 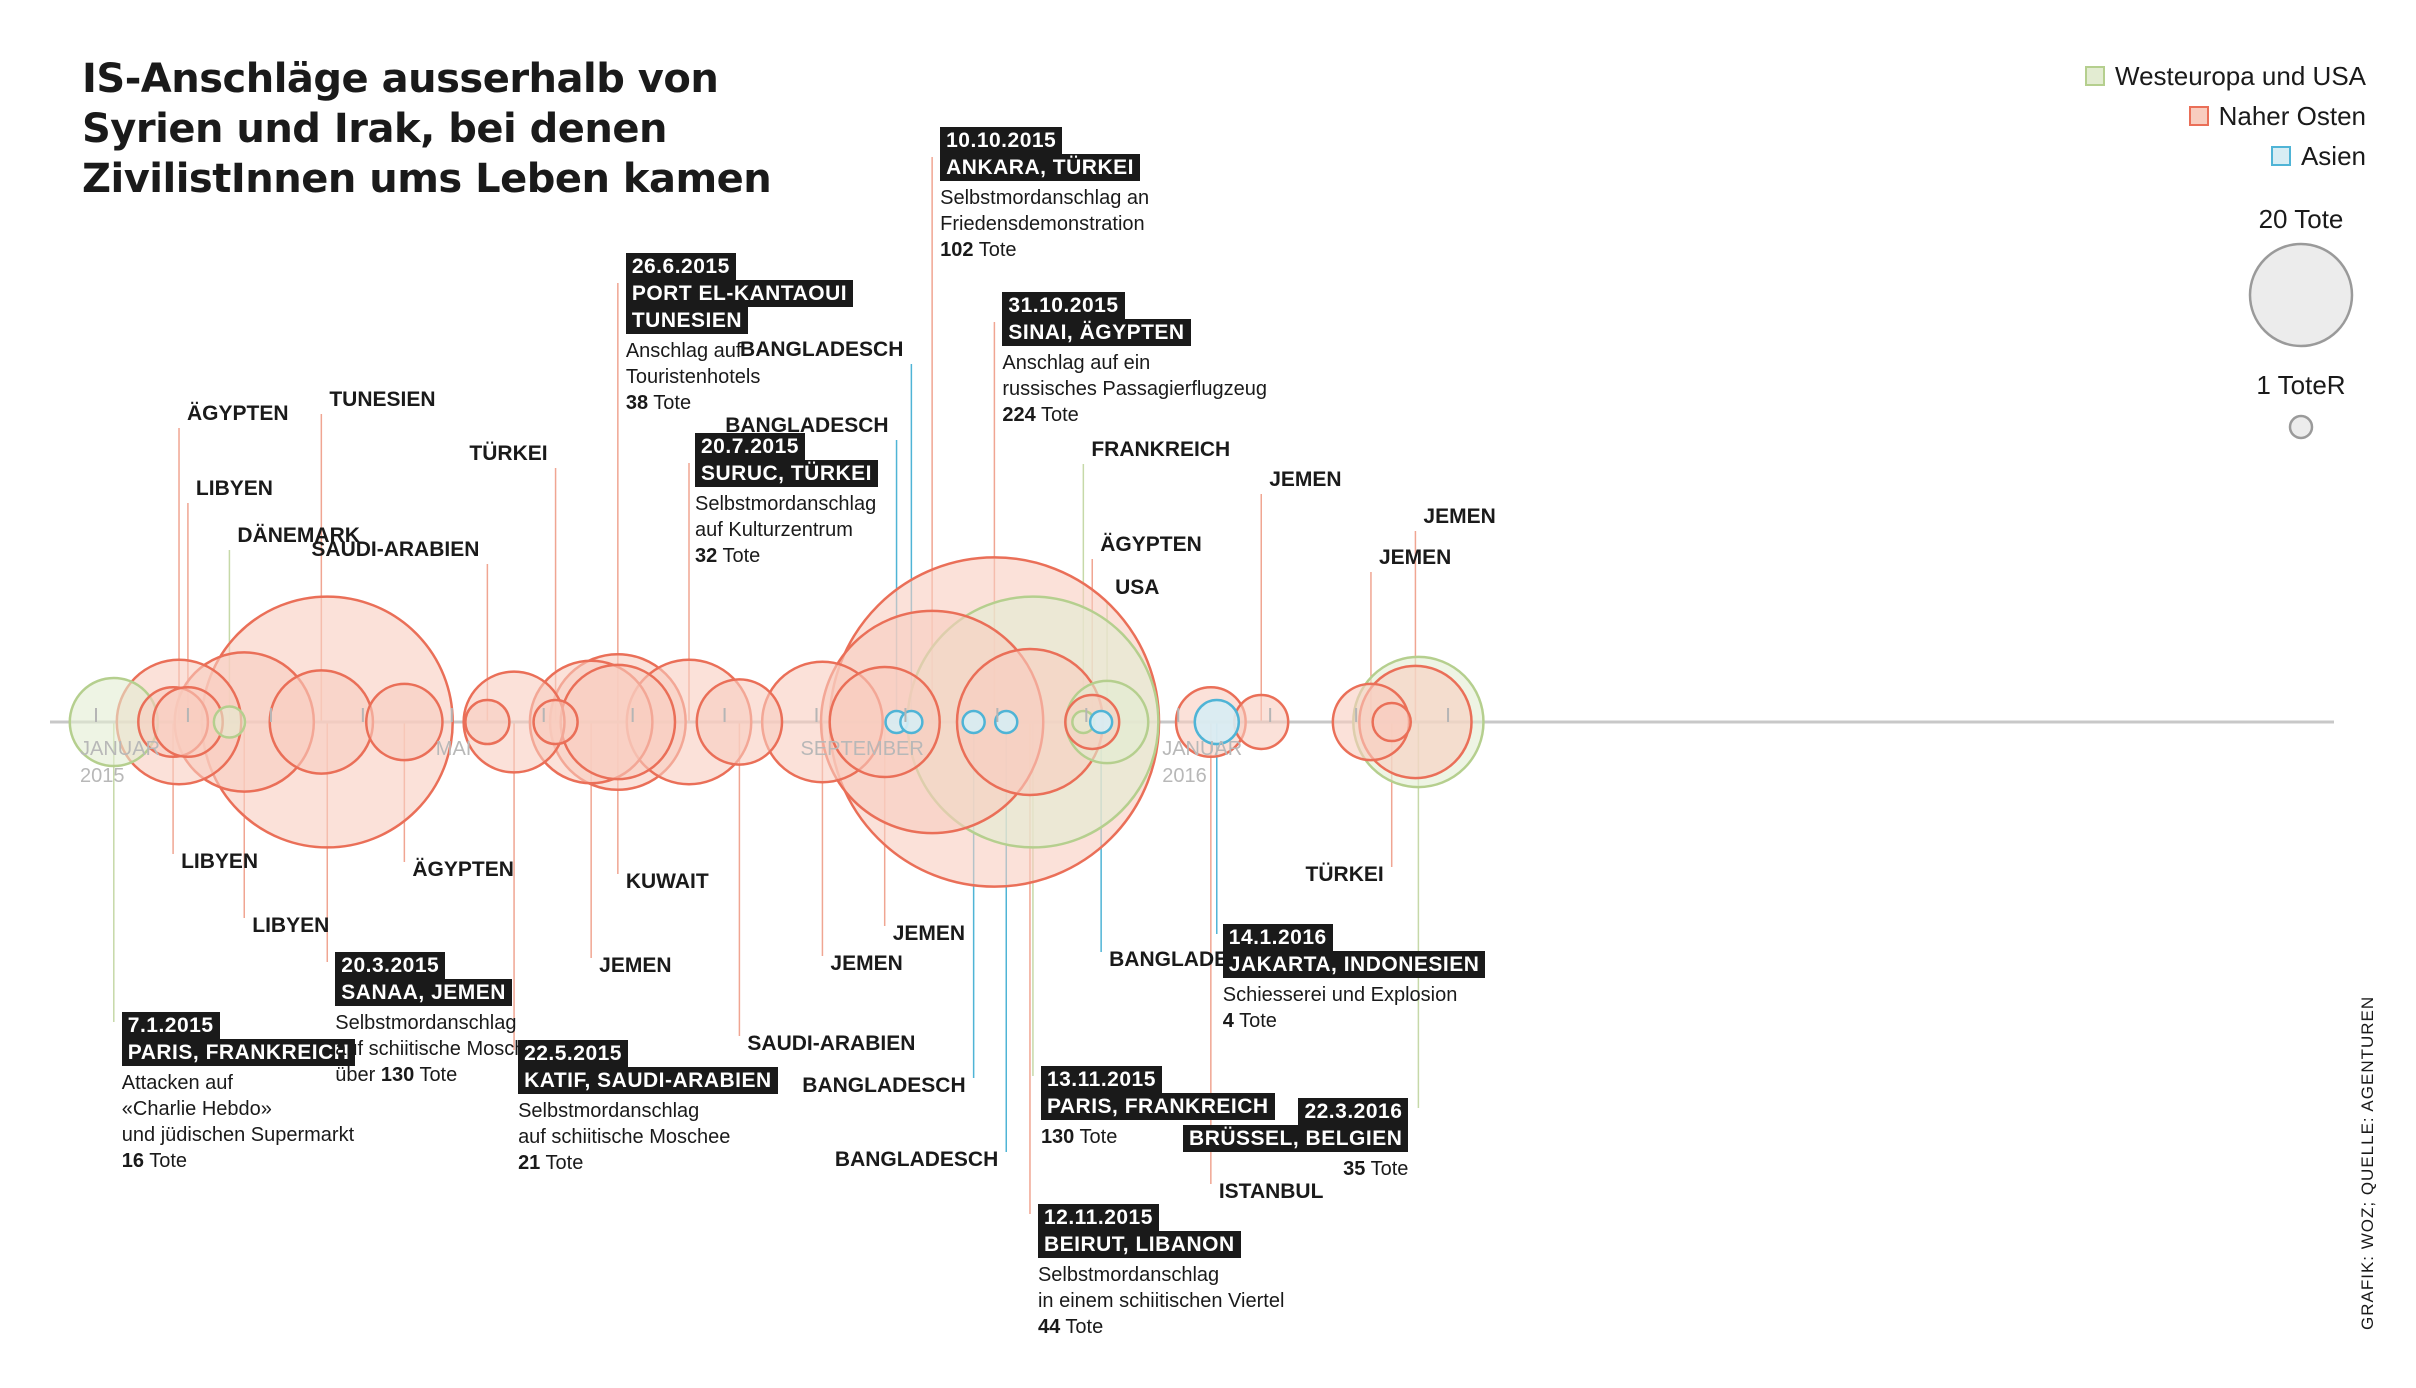 What do you see at coordinates (1049, 1327) in the screenshot?
I see `callout-deaths-number: 44` at bounding box center [1049, 1327].